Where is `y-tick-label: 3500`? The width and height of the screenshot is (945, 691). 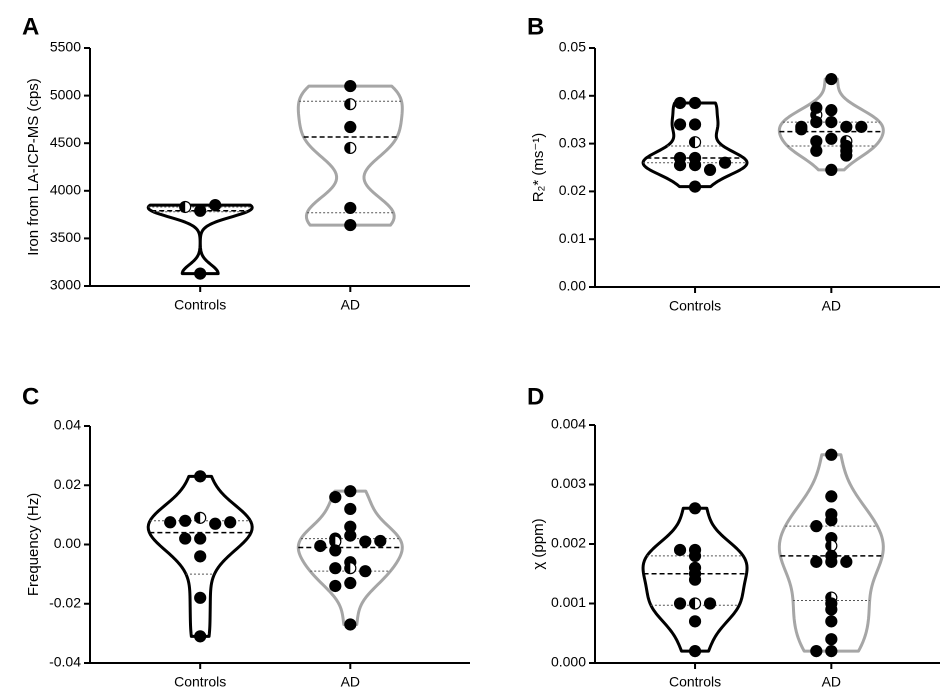
y-tick-label: 3500 is located at coordinates (65, 237).